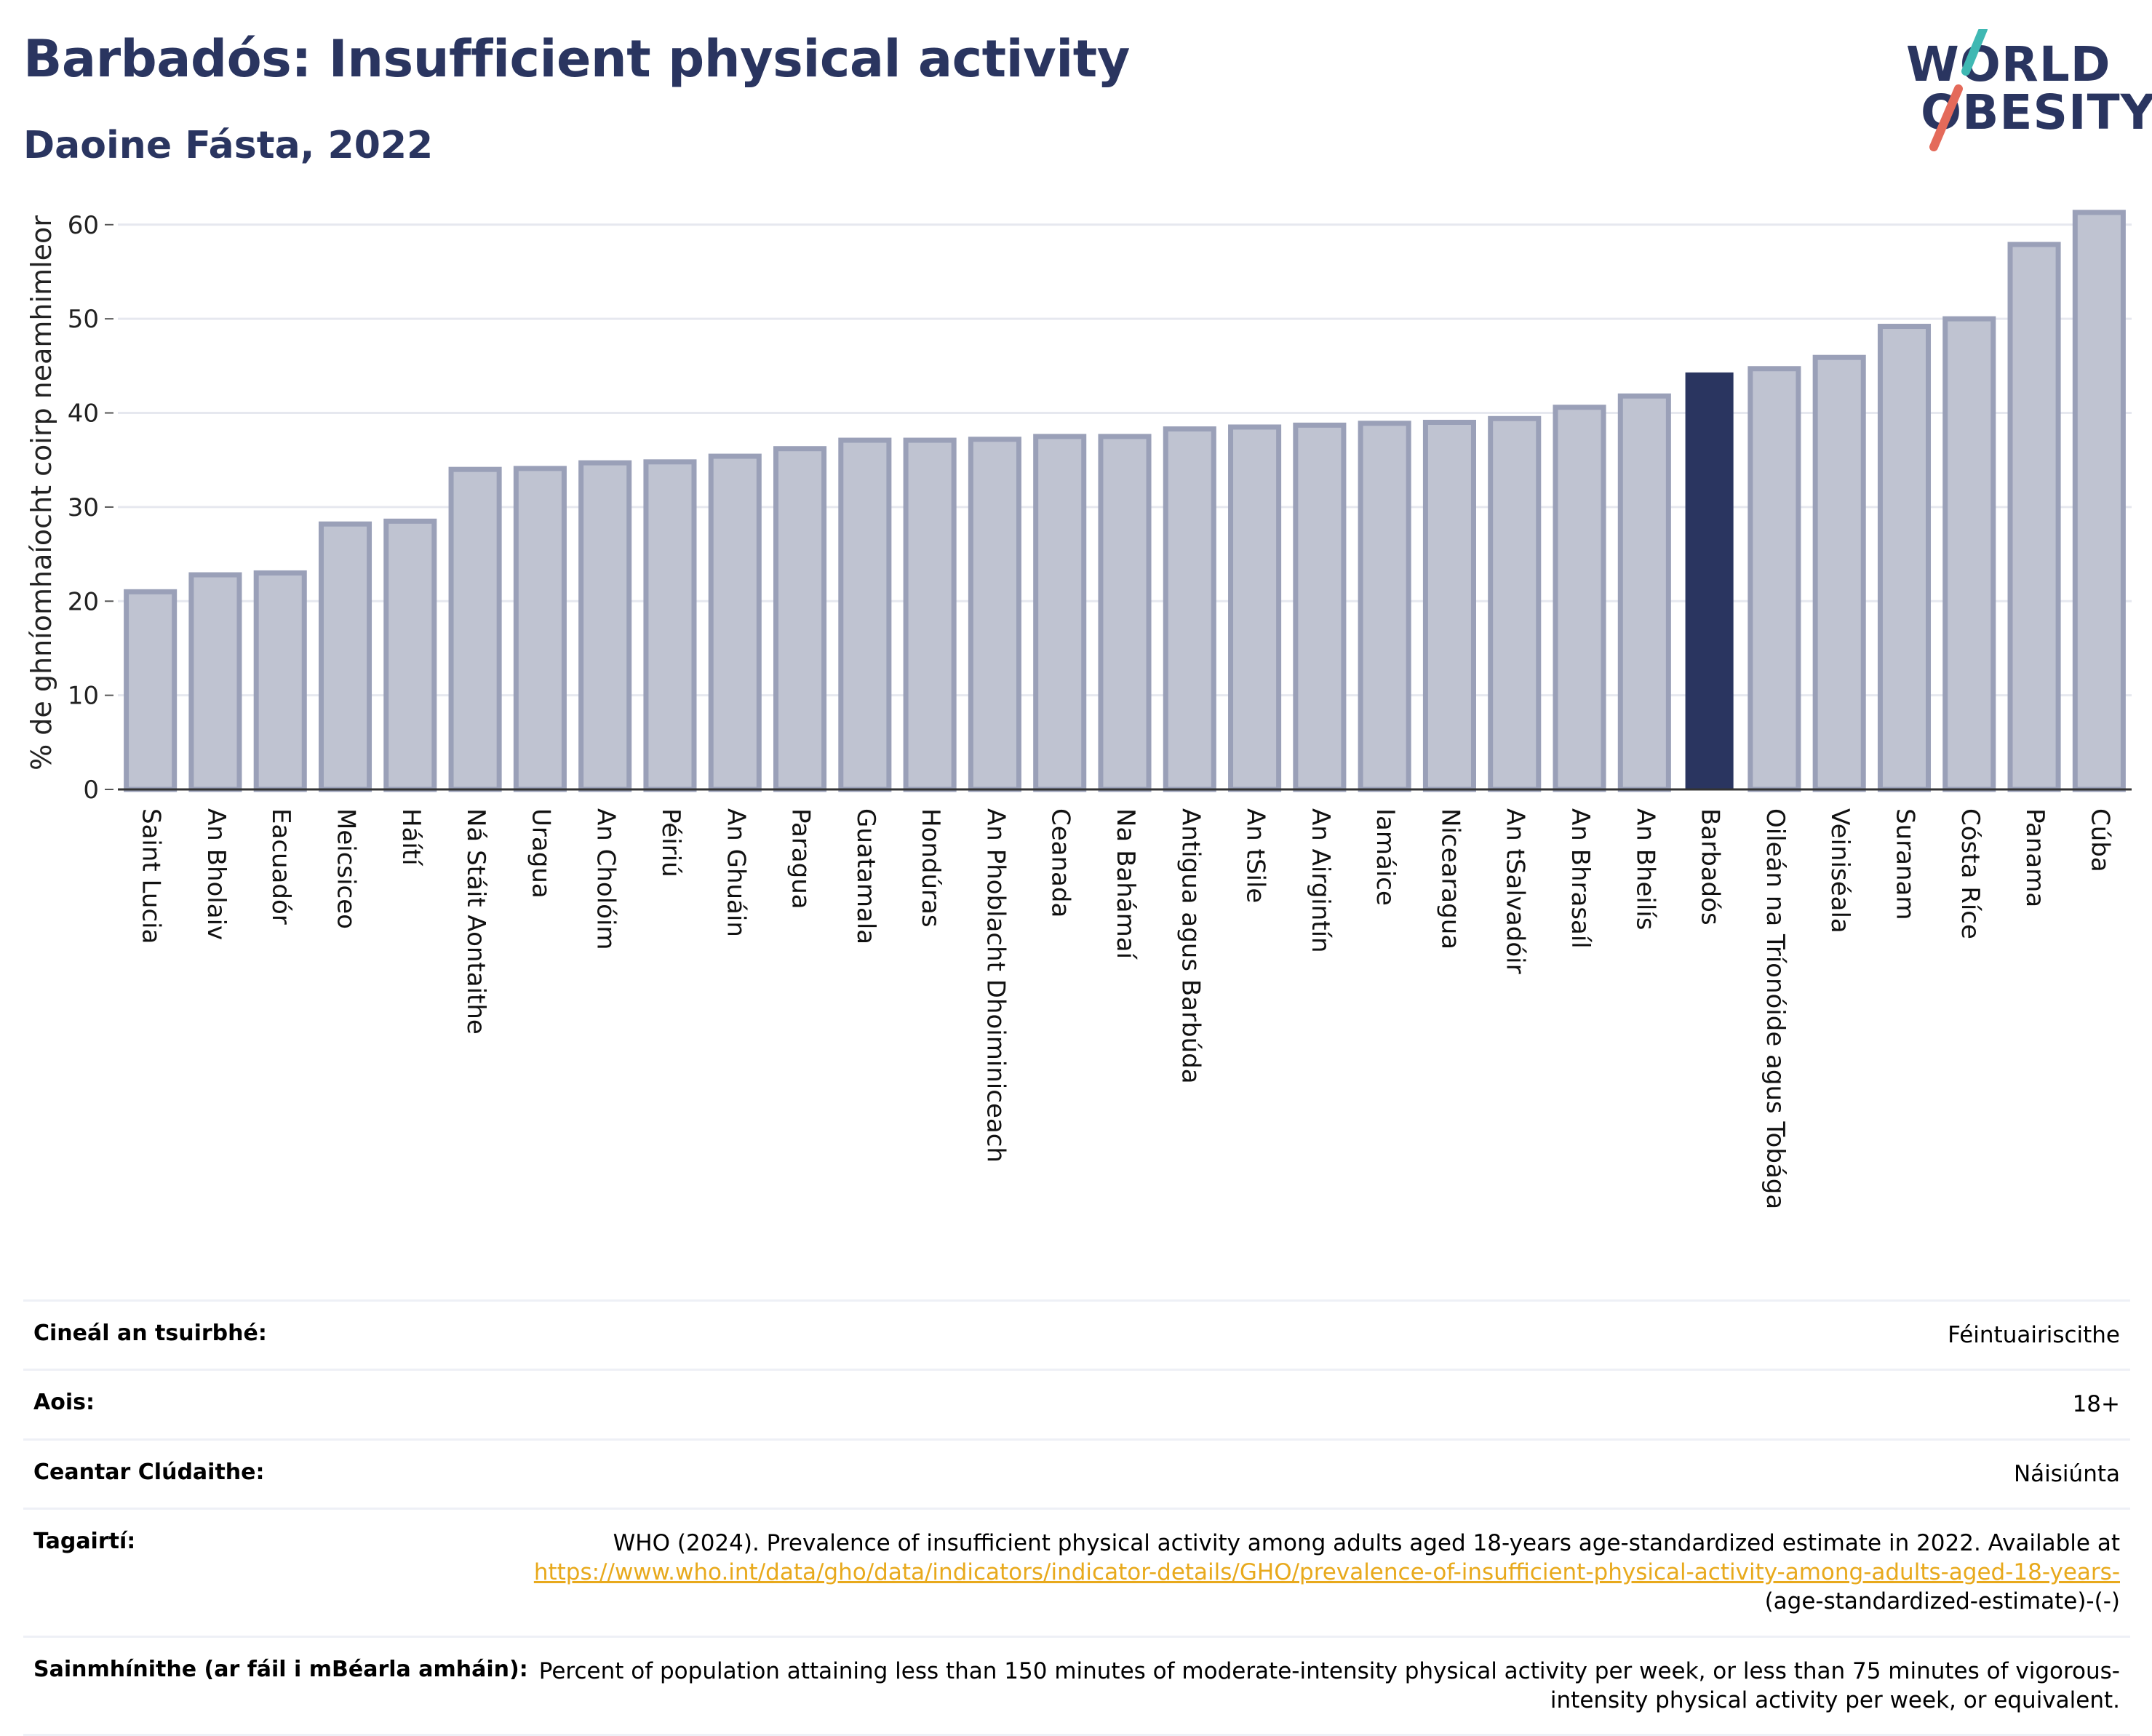 The width and height of the screenshot is (2152, 1736). What do you see at coordinates (1959, 90) in the screenshot?
I see `logo-slash-icon` at bounding box center [1959, 90].